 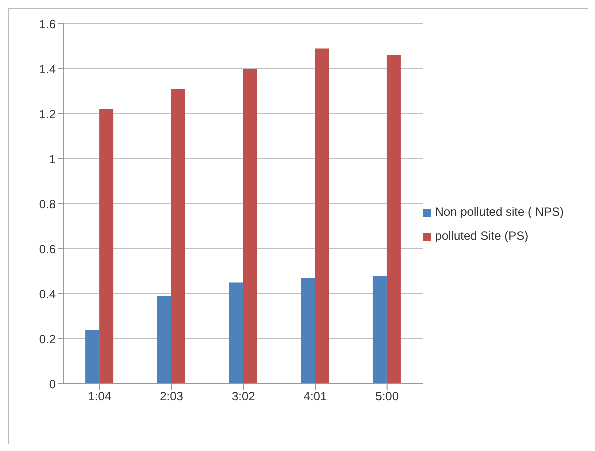 What do you see at coordinates (47, 339) in the screenshot?
I see `y-tick-label: 0.2` at bounding box center [47, 339].